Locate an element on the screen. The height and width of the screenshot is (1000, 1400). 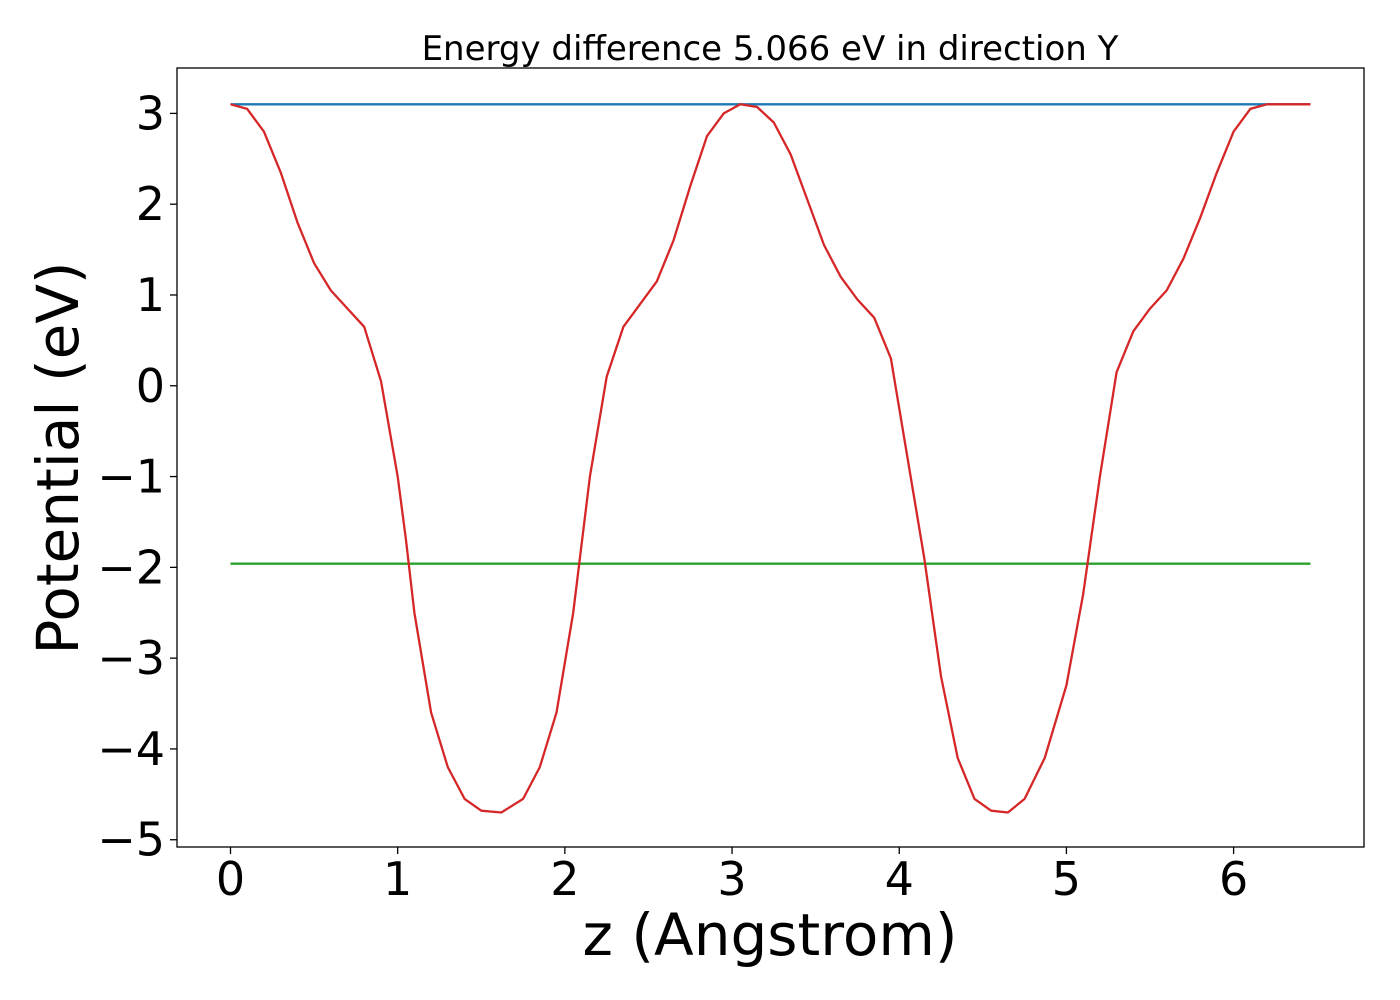
x-tick-label: 4 is located at coordinates (899, 879).